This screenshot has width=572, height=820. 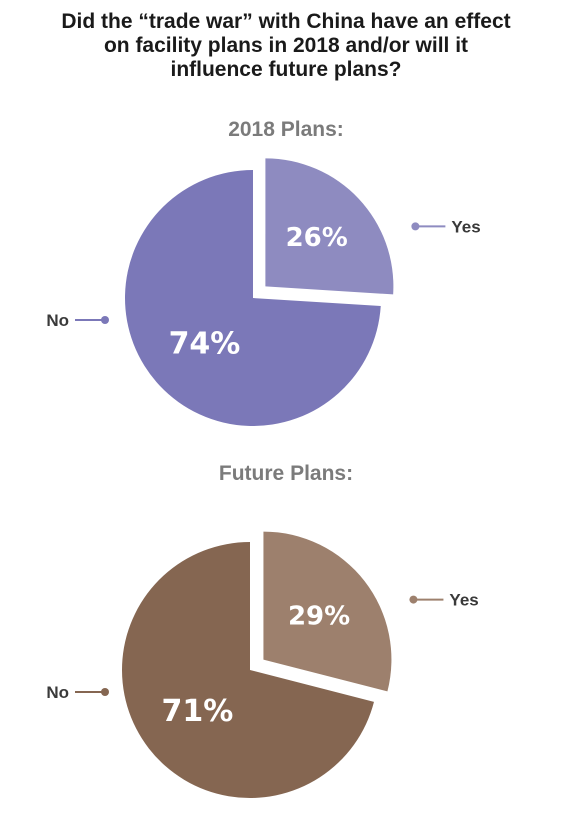 What do you see at coordinates (319, 616) in the screenshot?
I see `pie-percent-label-yes: 29%` at bounding box center [319, 616].